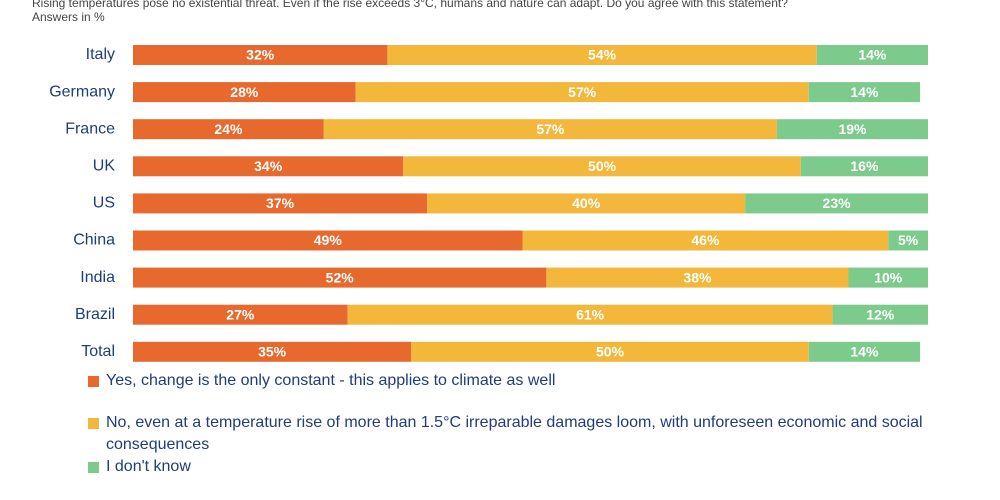 The height and width of the screenshot is (500, 1000). I want to click on data-label: 40%, so click(586, 203).